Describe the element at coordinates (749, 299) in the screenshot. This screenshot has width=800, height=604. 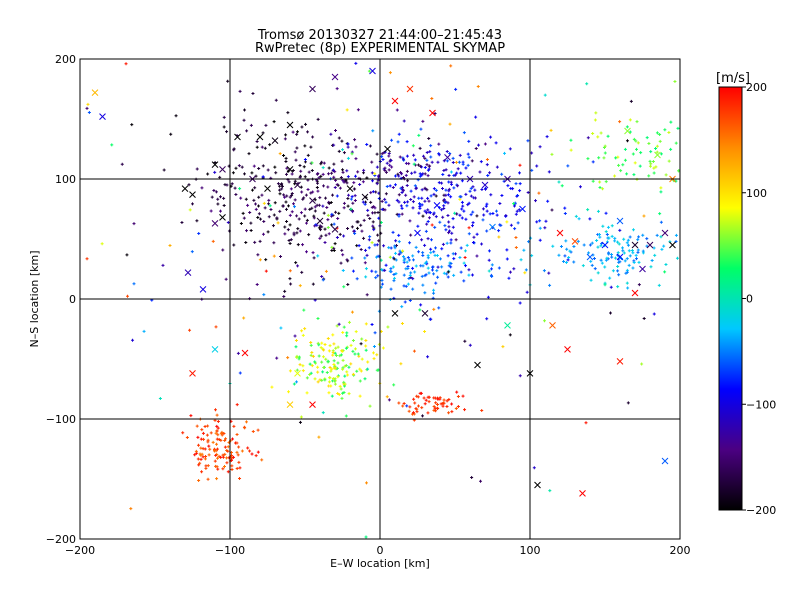
I see `colorbar-tick-label: 0` at that location.